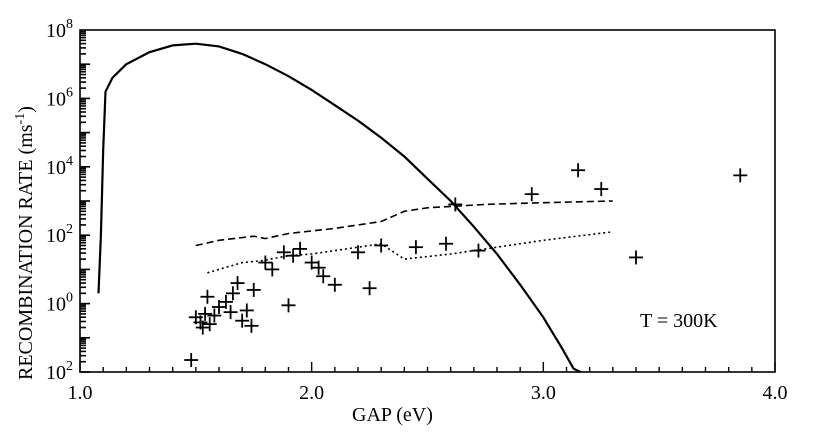 The width and height of the screenshot is (815, 432). What do you see at coordinates (26, 109) in the screenshot?
I see `y-axis-title-close: )` at bounding box center [26, 109].